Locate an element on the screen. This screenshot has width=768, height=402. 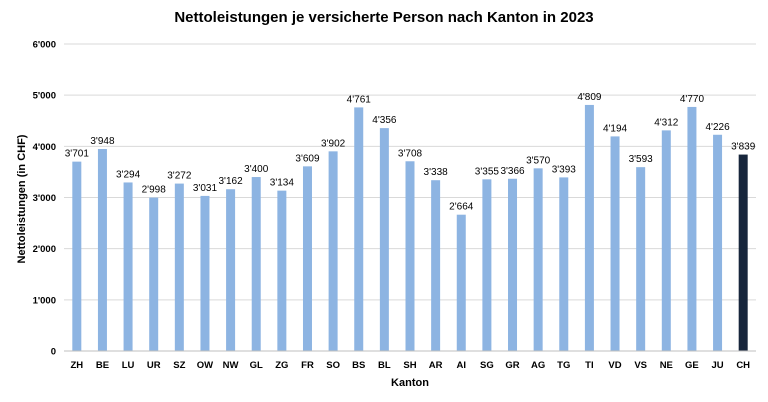
y-tick-label: 0 is located at coordinates (53, 352).